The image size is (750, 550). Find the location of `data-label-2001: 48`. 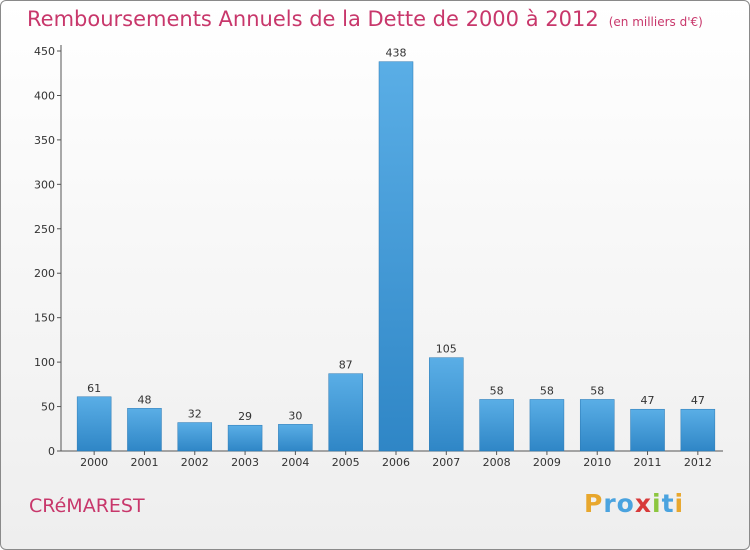

data-label-2001: 48 is located at coordinates (144, 399).